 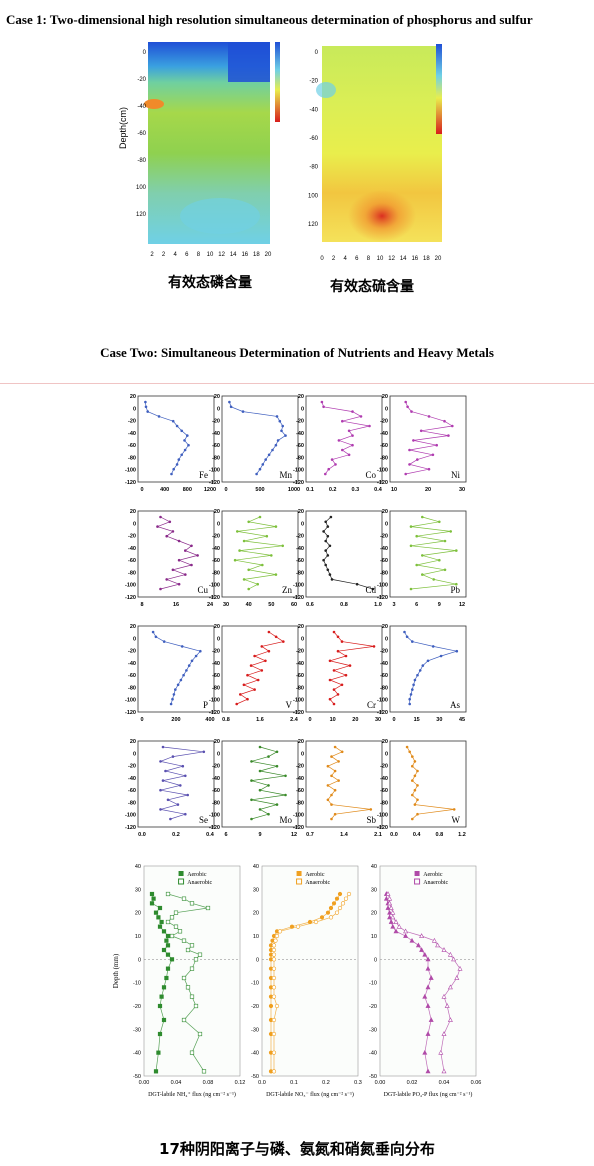 What do you see at coordinates (233, 255) in the screenshot?
I see `map-xtick: 14` at bounding box center [233, 255].